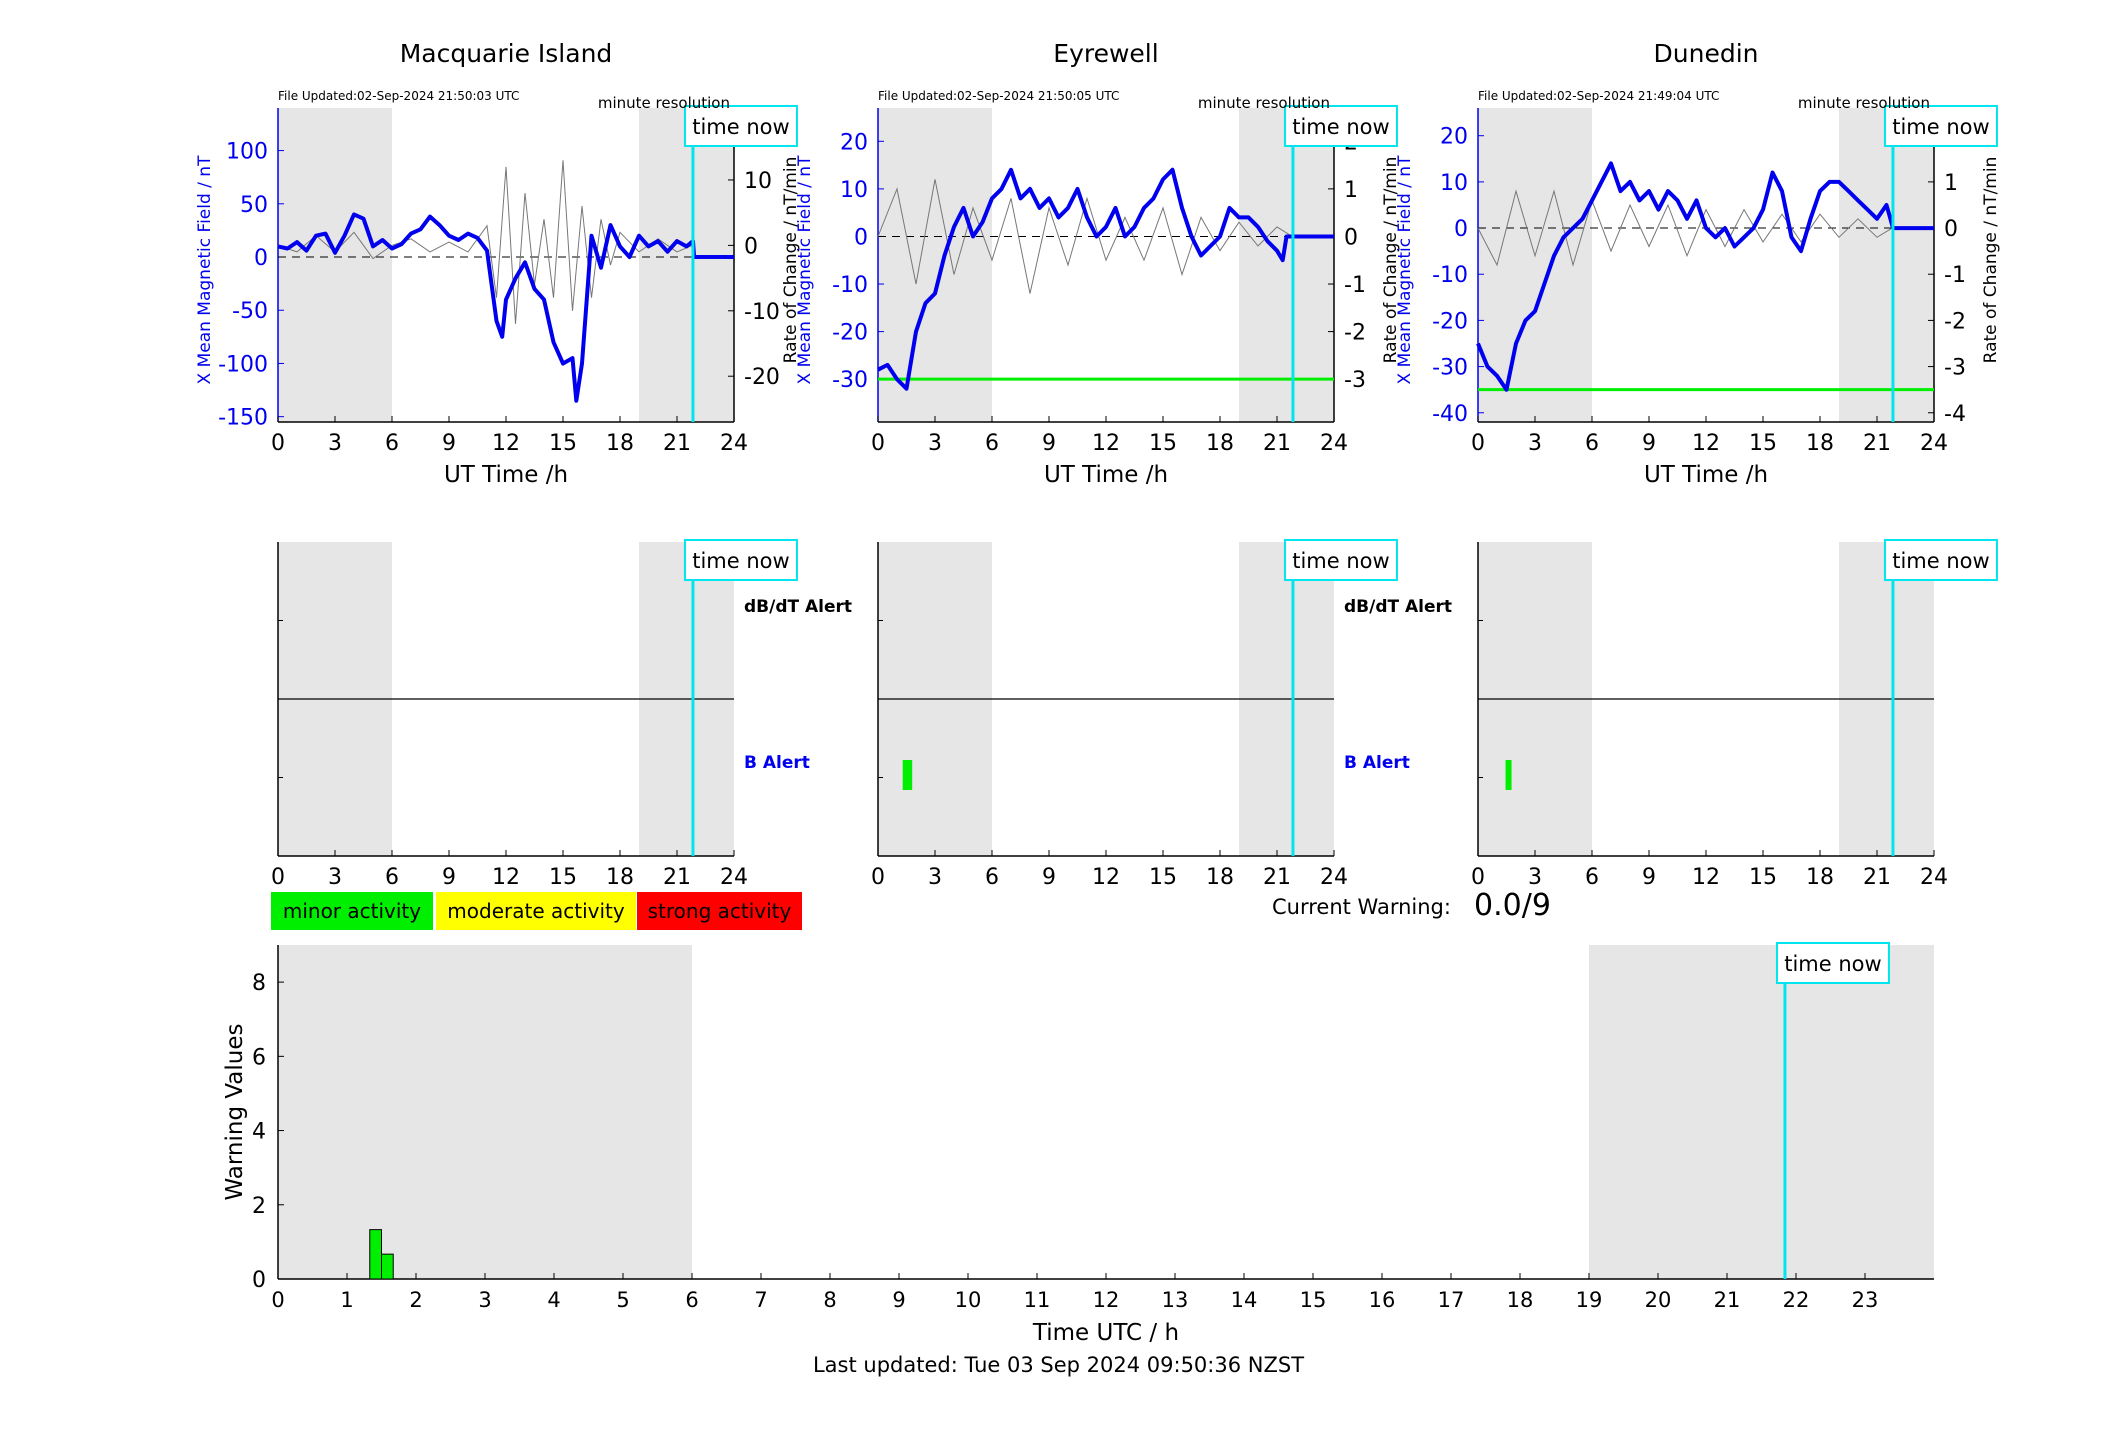  I want to click on alert2-x-tick-label-0: 0, so click(878, 877).